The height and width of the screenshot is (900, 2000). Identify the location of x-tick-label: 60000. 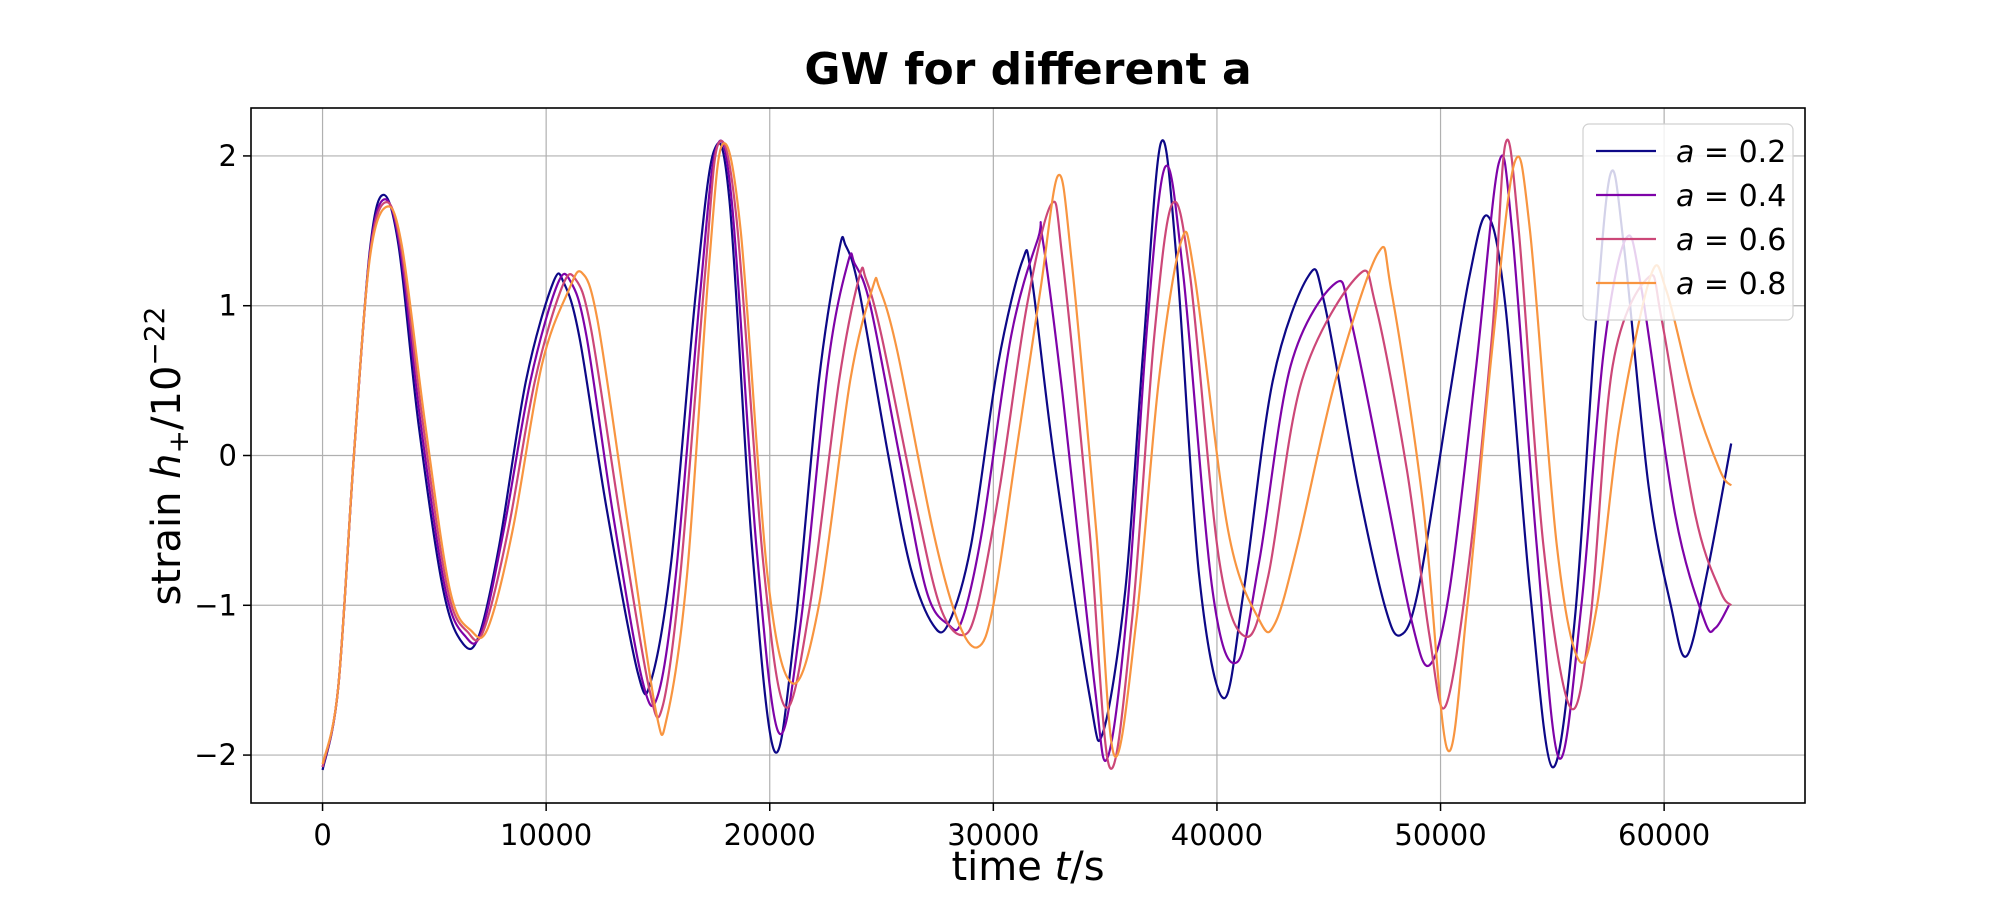
(1664, 835).